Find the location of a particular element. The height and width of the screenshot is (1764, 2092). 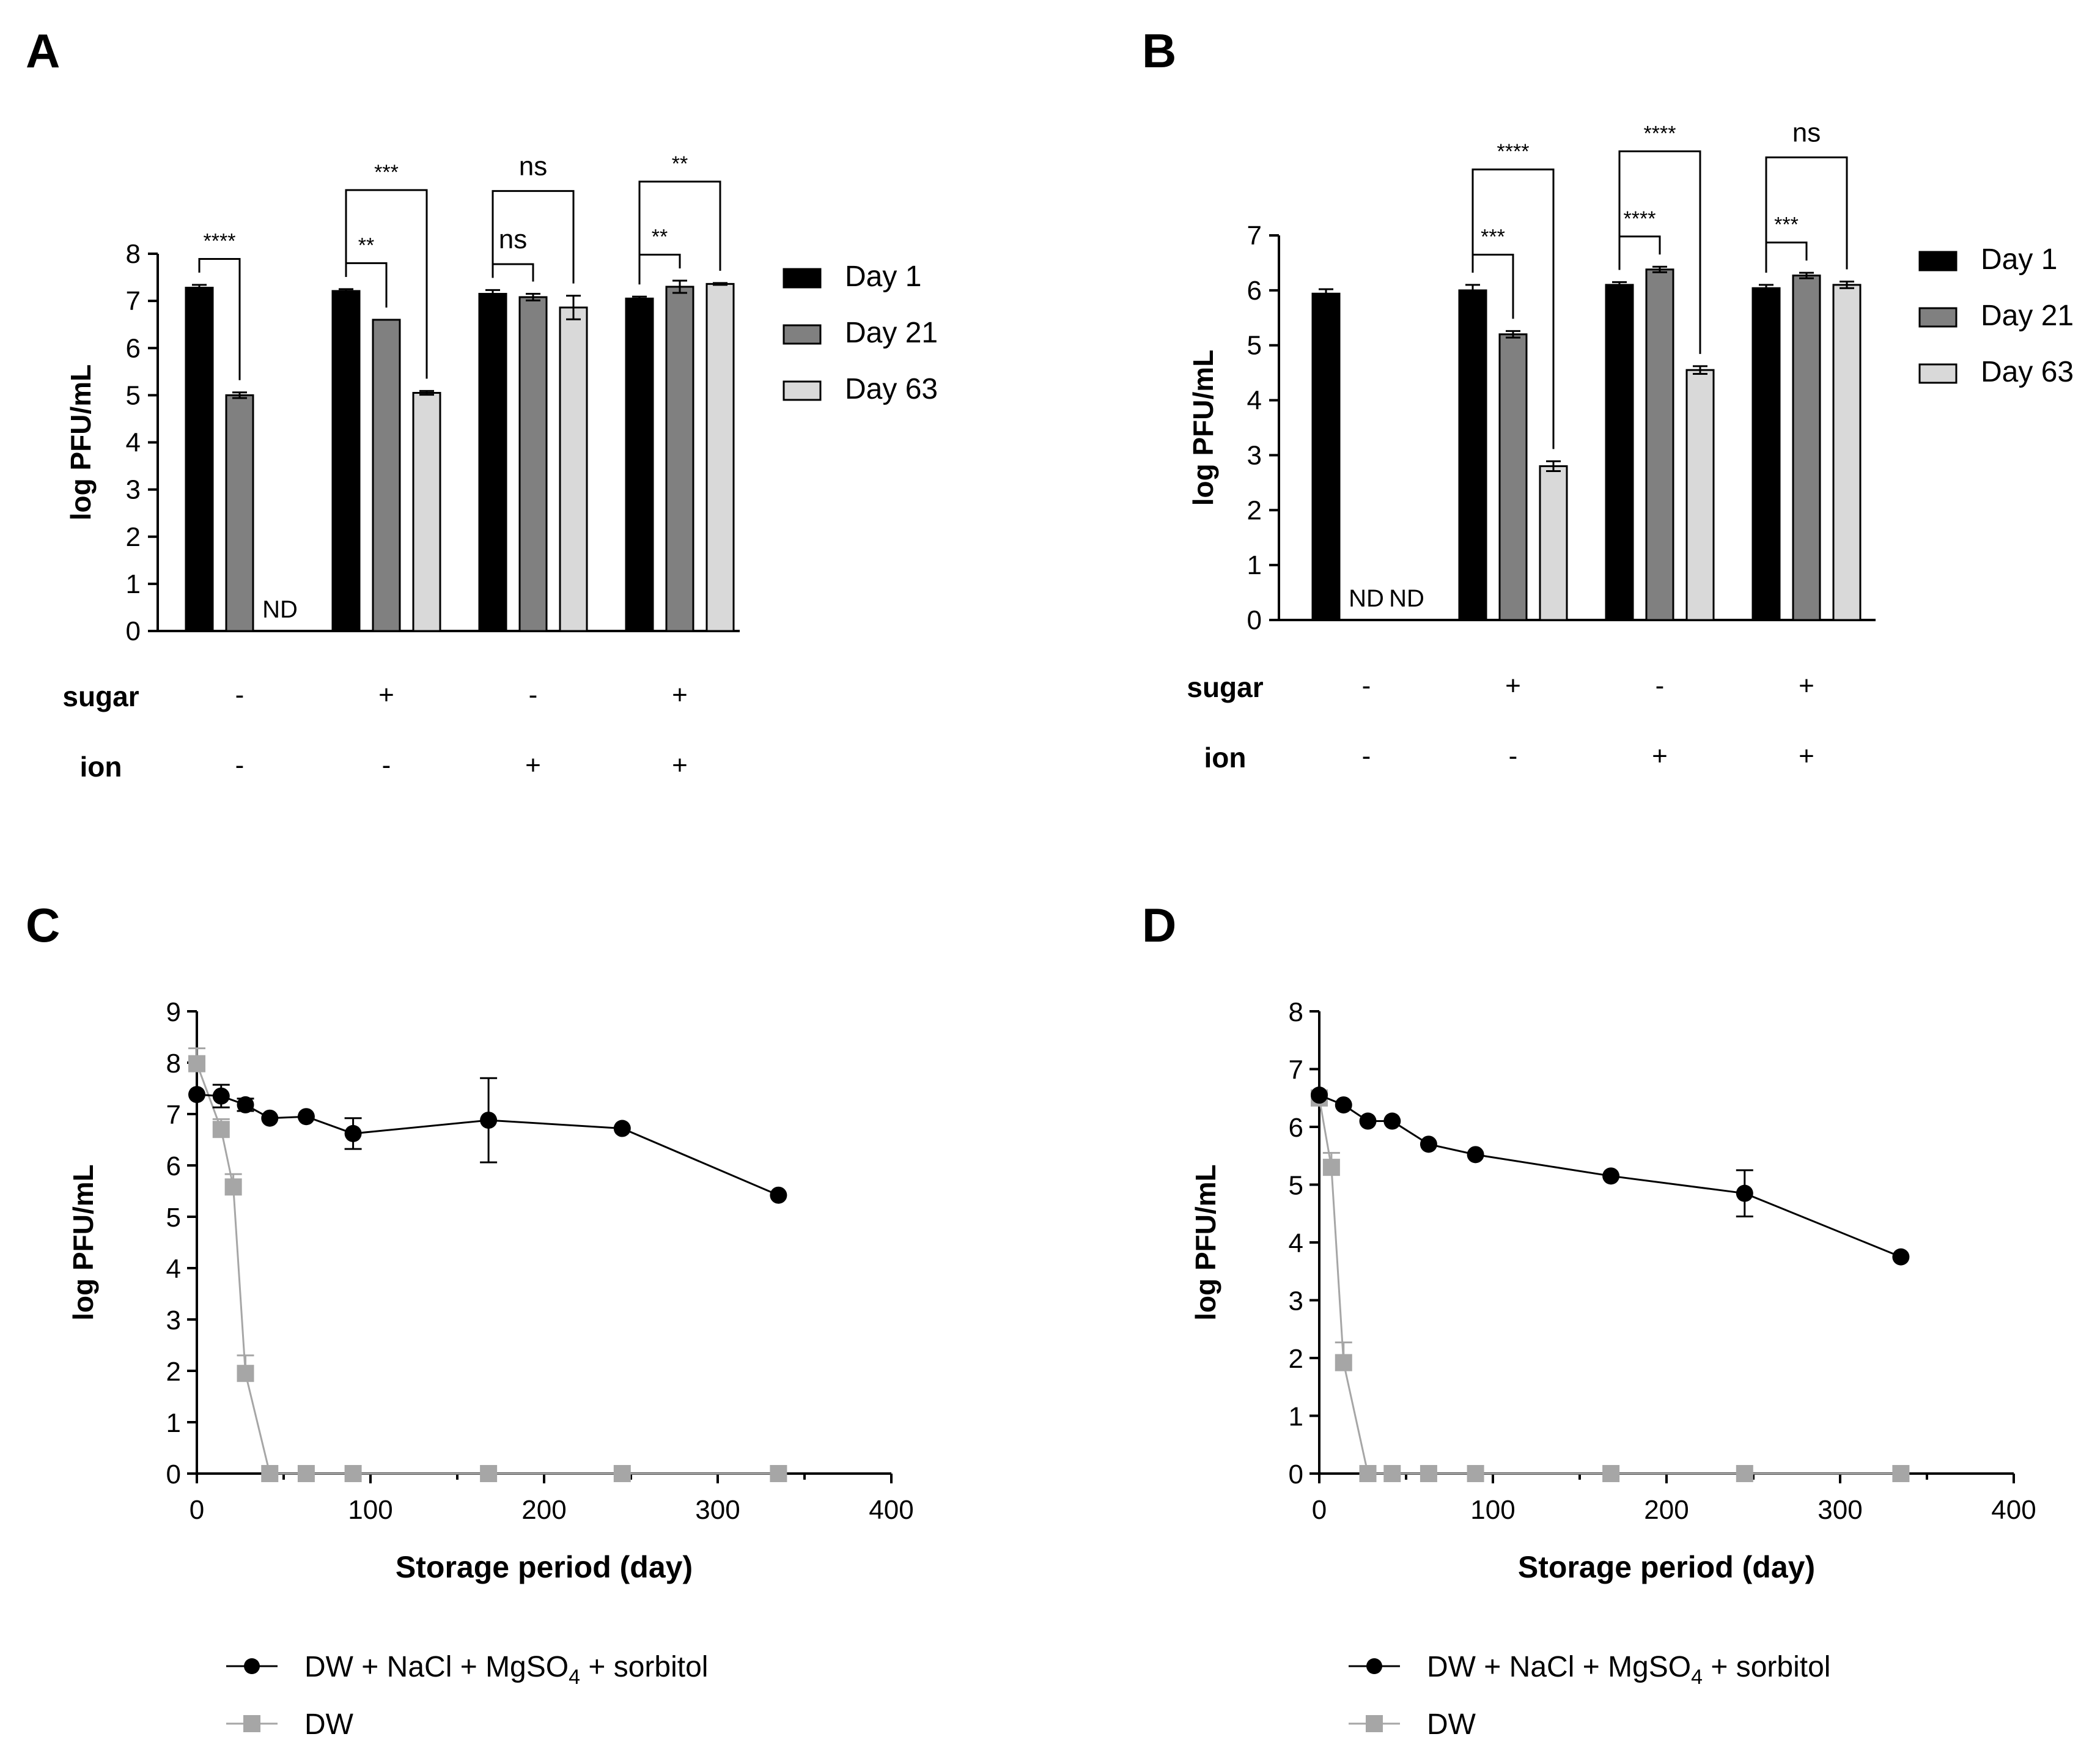

y-tick-label: 1 is located at coordinates (173, 1423).